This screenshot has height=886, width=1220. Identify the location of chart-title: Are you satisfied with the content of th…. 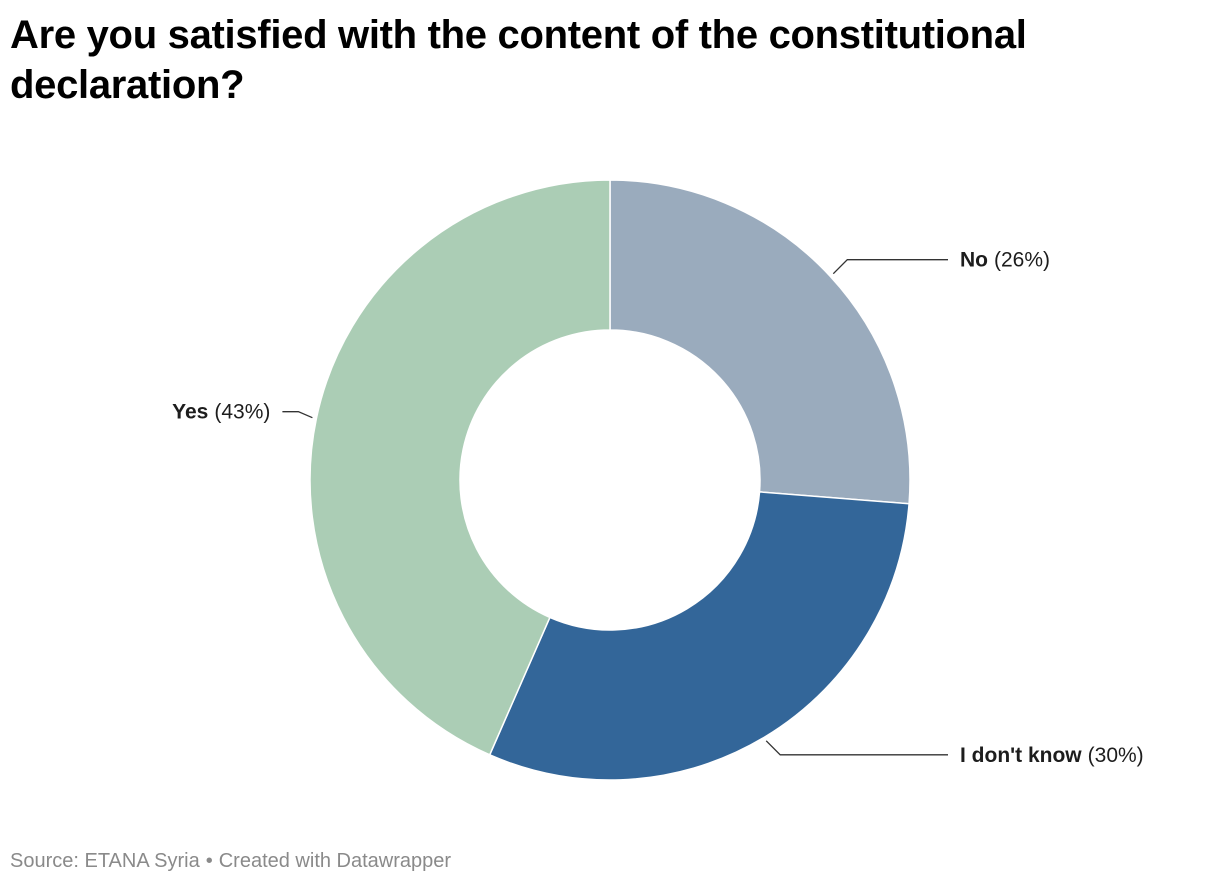
(518, 60).